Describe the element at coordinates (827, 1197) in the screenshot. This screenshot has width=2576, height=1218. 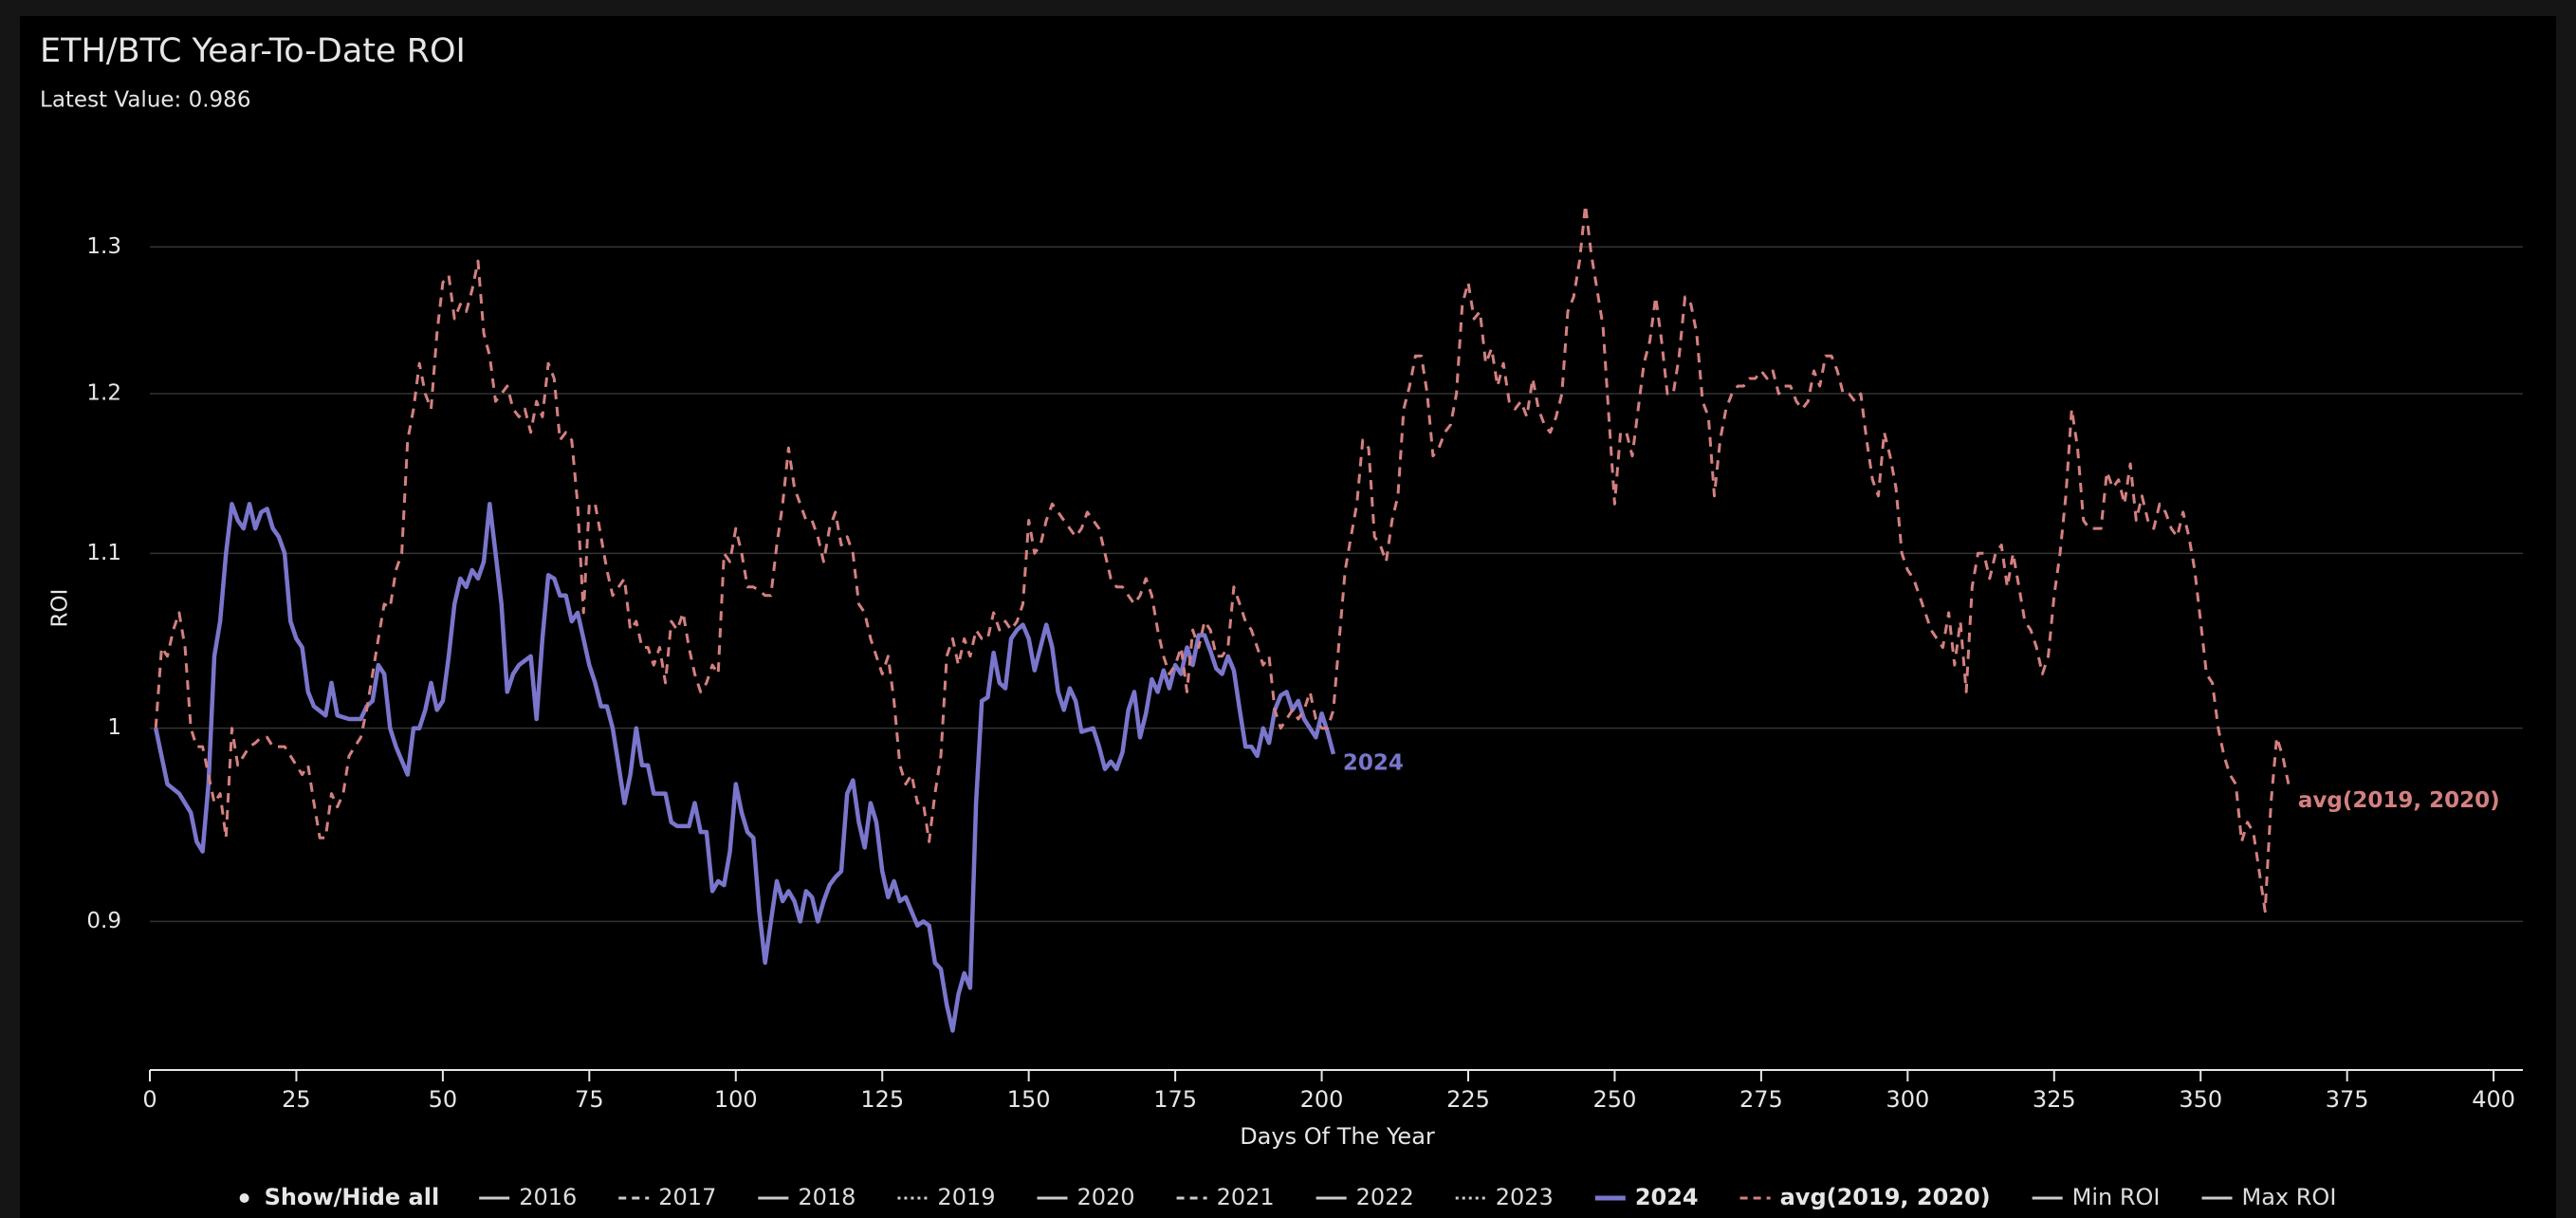
I see `legend-label: 2018` at that location.